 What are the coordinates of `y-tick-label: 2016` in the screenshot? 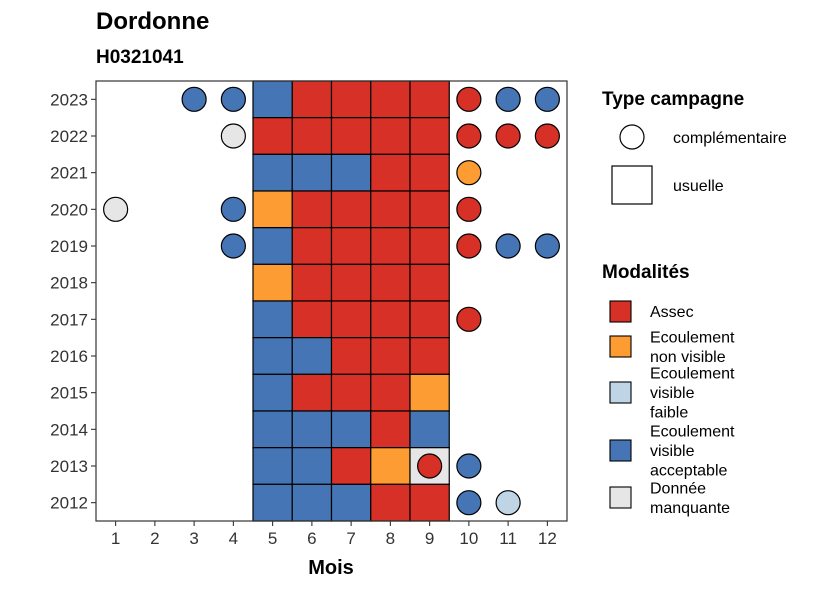 It's located at (69, 356).